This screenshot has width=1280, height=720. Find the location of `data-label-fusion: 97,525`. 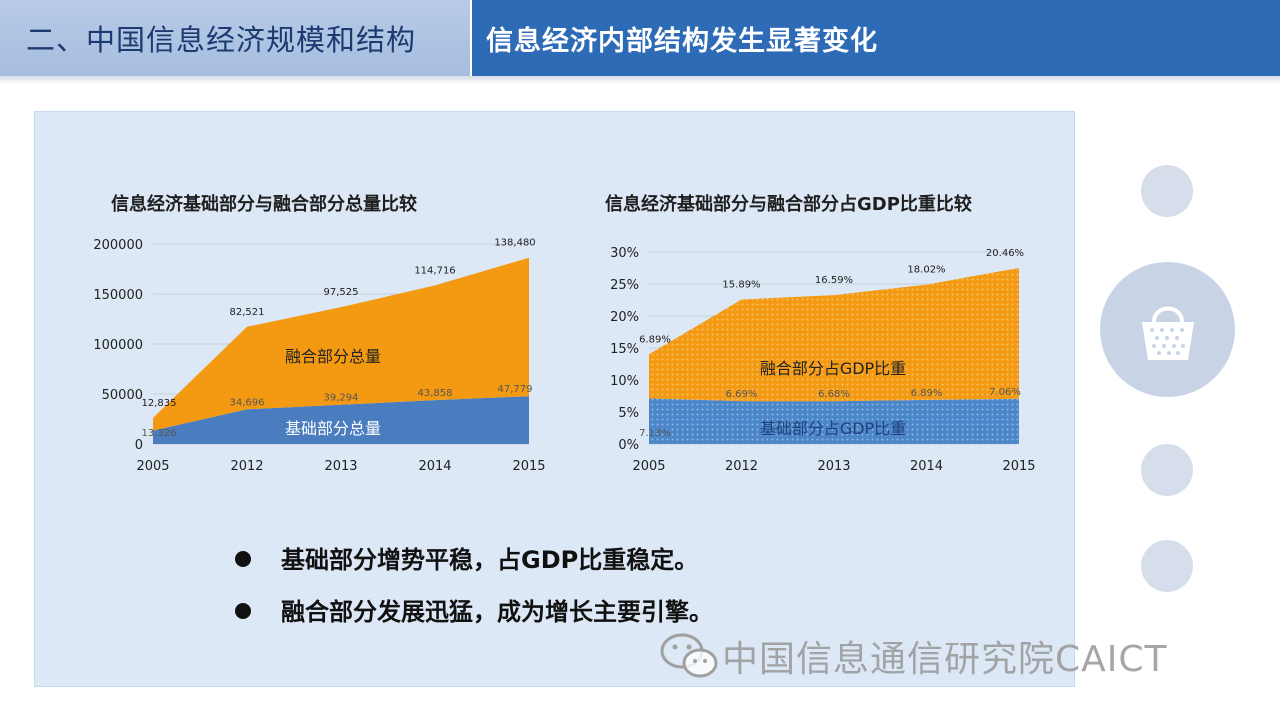

data-label-fusion: 97,525 is located at coordinates (341, 292).